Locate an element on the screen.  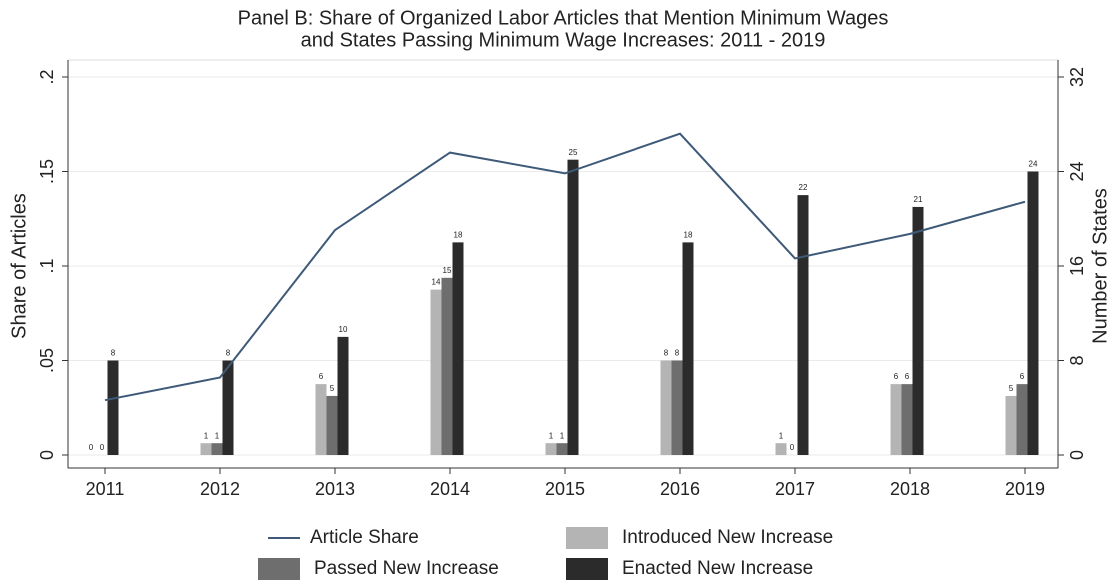
x-tick-label: 2016 is located at coordinates (680, 489).